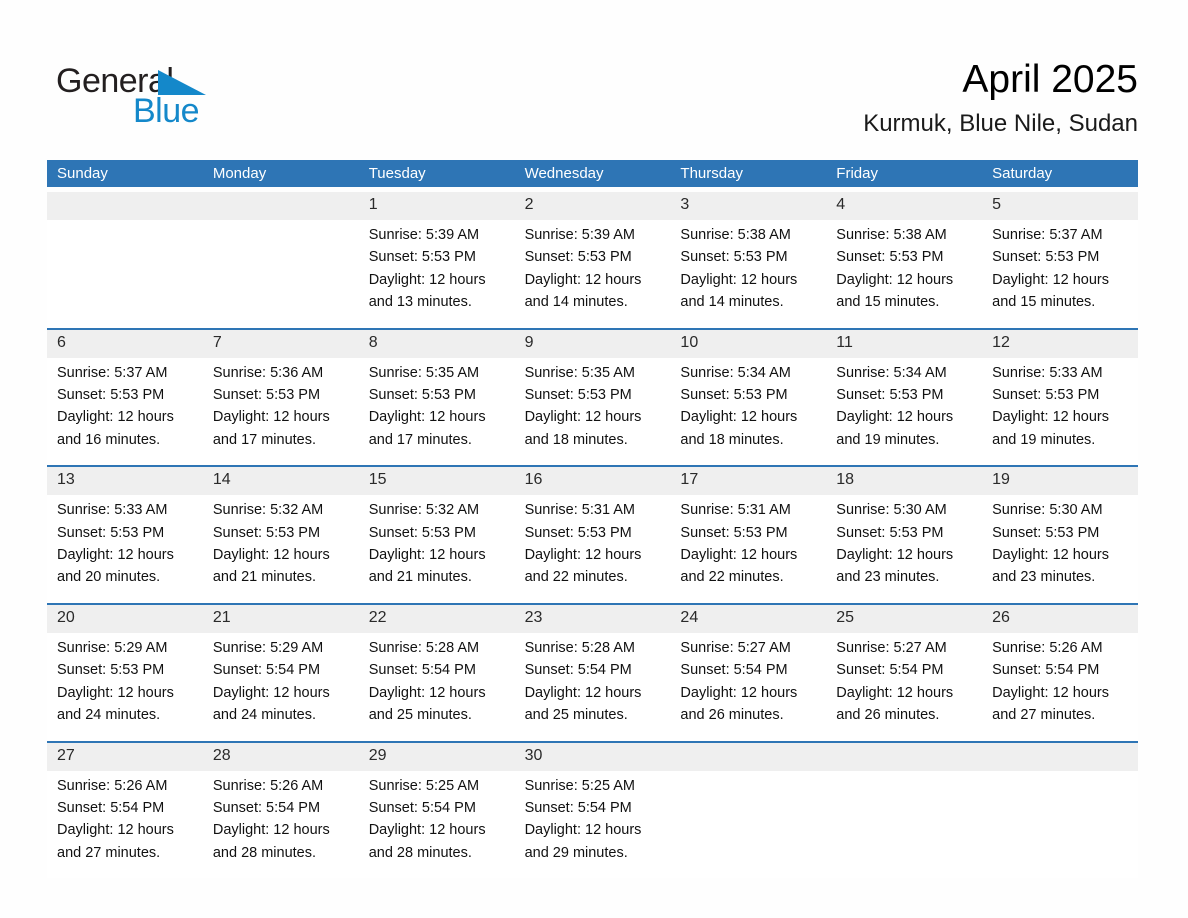 This screenshot has width=1188, height=918. What do you see at coordinates (125, 756) in the screenshot?
I see `day-number: 27` at bounding box center [125, 756].